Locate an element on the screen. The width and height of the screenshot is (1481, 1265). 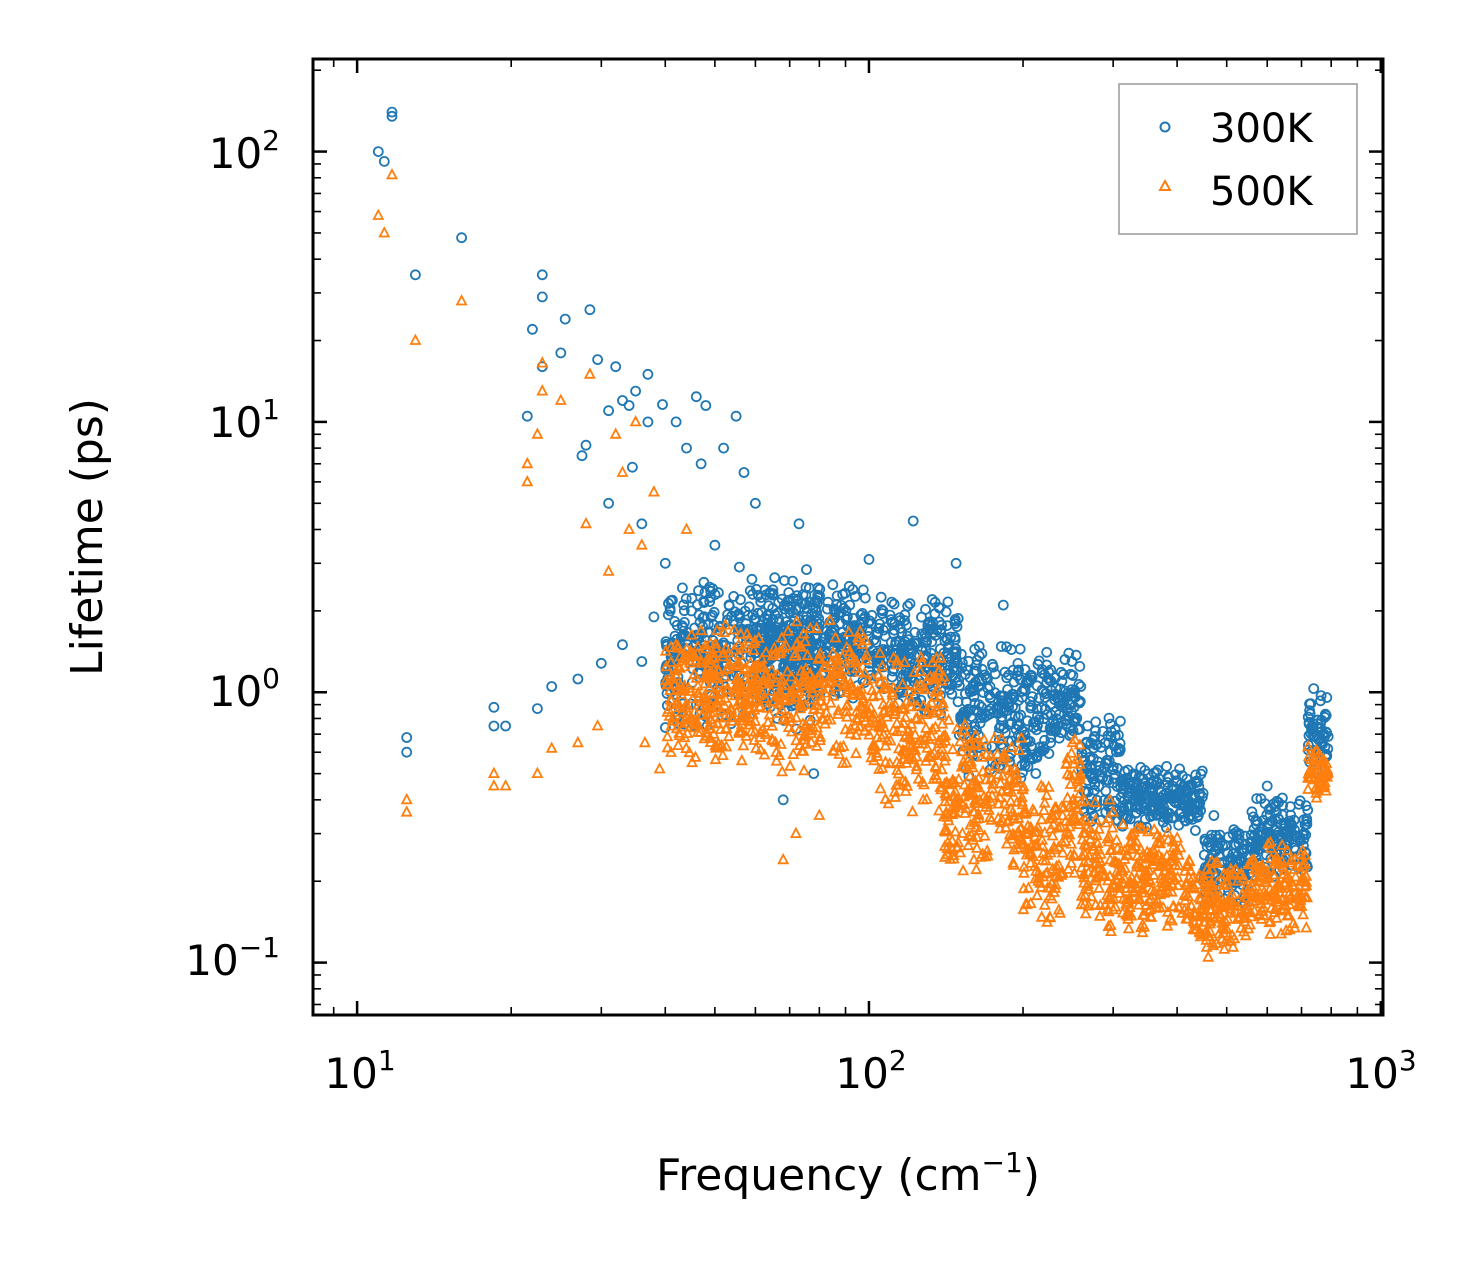
y-tick-labels: 10−1 100 101 102 is located at coordinates (232, 554).